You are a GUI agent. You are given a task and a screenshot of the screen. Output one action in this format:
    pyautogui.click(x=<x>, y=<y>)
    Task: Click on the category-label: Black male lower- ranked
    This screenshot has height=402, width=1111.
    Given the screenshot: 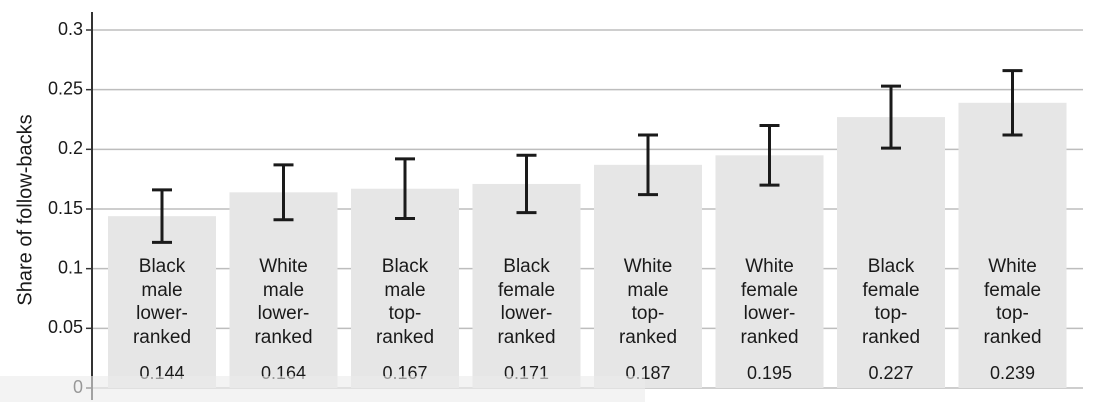 What is the action you would take?
    pyautogui.click(x=162, y=302)
    